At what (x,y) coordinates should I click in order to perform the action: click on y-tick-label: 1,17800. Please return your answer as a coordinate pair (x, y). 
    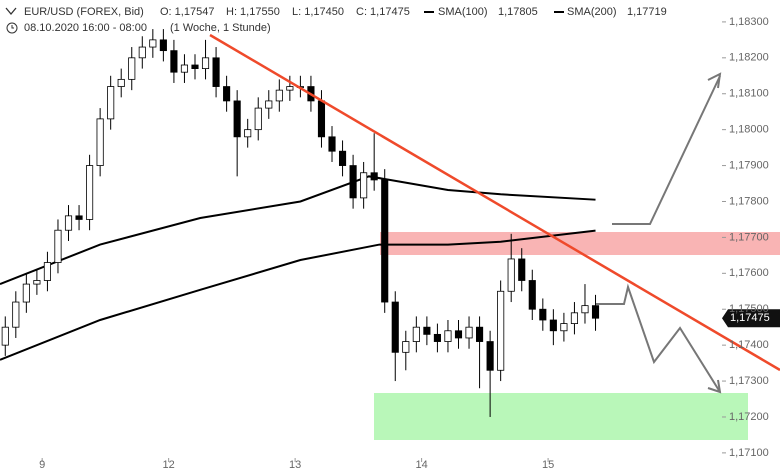
    Looking at the image, I should click on (749, 201).